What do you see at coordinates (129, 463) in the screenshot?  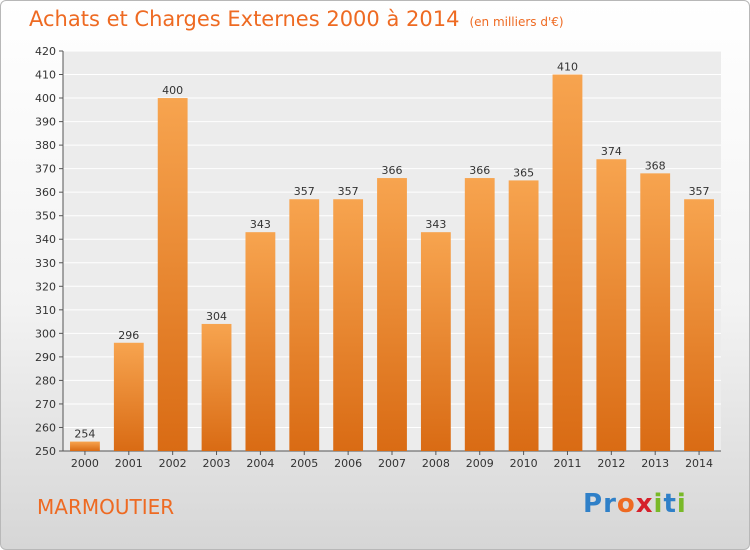 I see `x-tick-label: 2001` at bounding box center [129, 463].